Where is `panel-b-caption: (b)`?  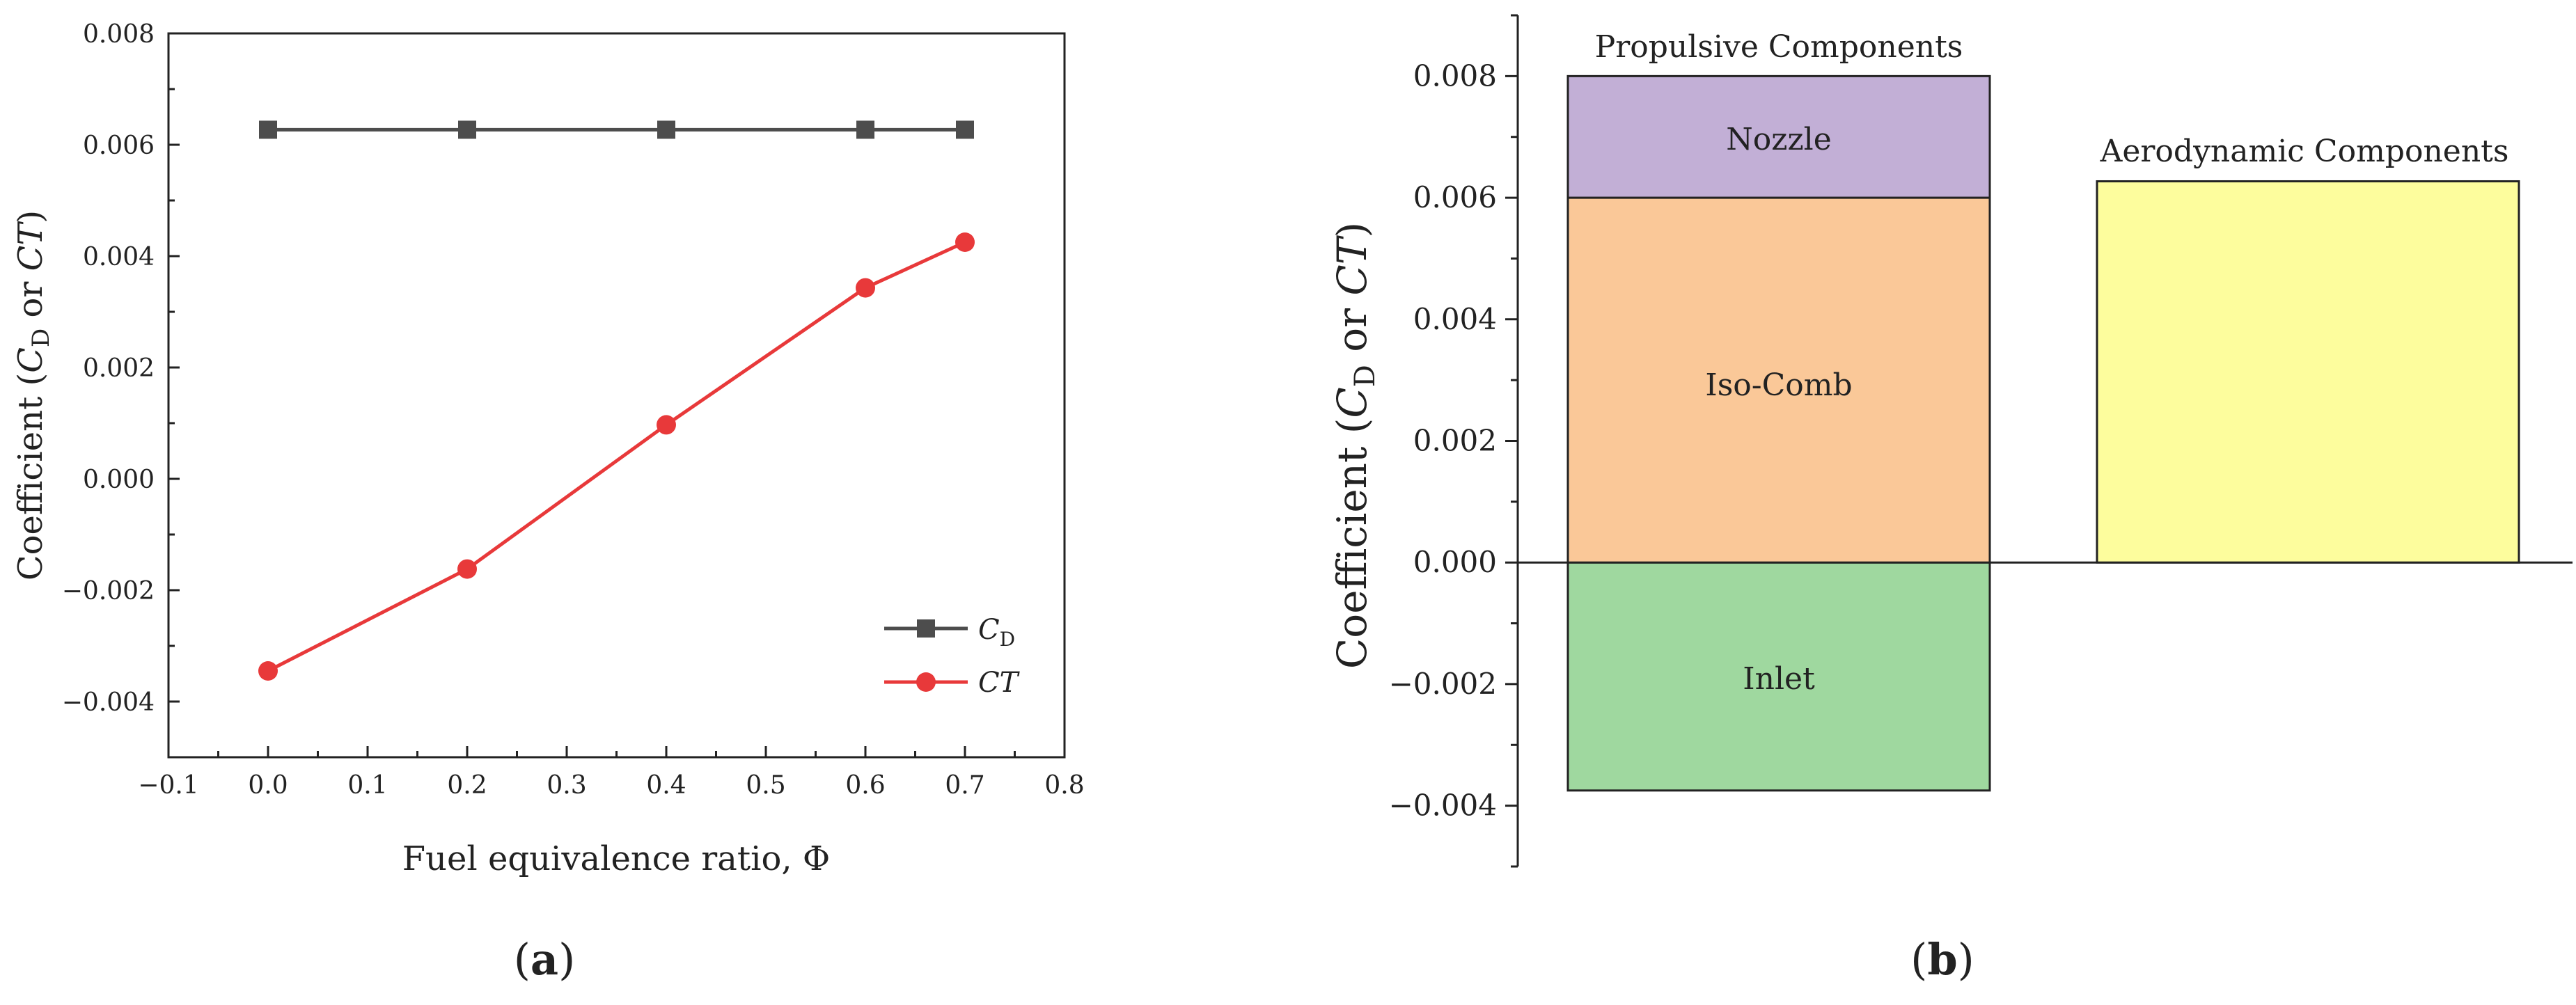
panel-b-caption: (b) is located at coordinates (1942, 959).